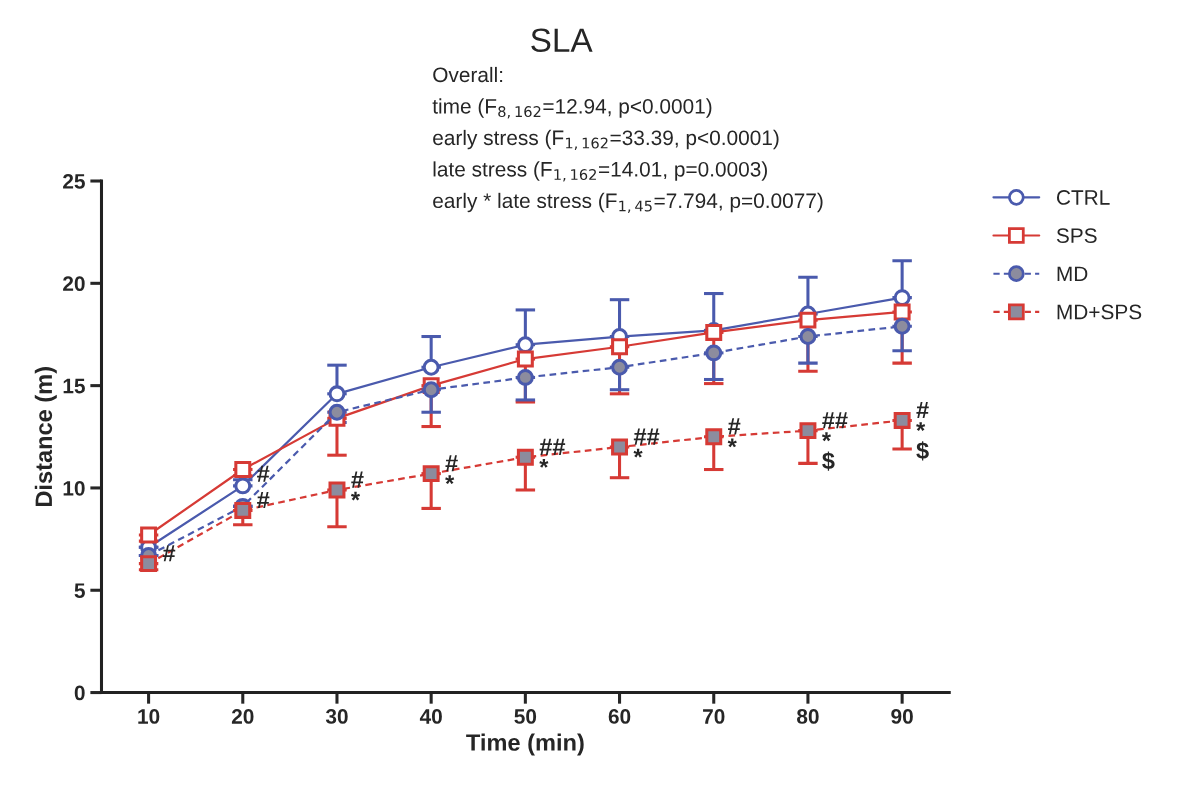 The image size is (1194, 787). What do you see at coordinates (606, 140) in the screenshot?
I see `text: early stress (F$_{1,162}$=33.39, p<0.0001)` at bounding box center [606, 140].